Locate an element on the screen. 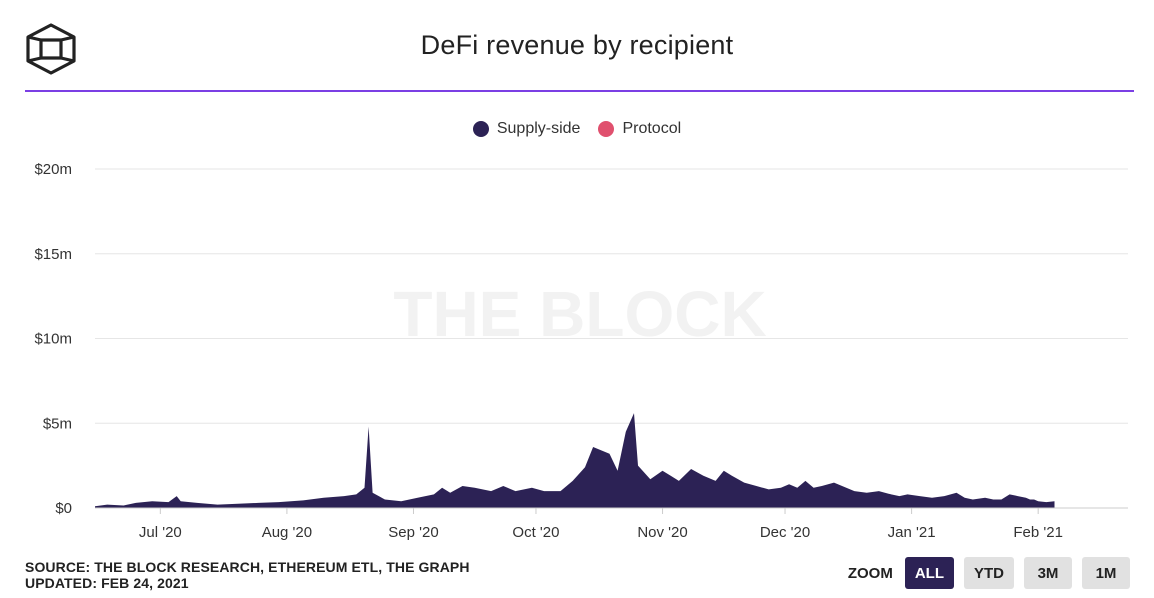 This screenshot has width=1154, height=598. chart-legend: Supply-side Protocol is located at coordinates (577, 129).